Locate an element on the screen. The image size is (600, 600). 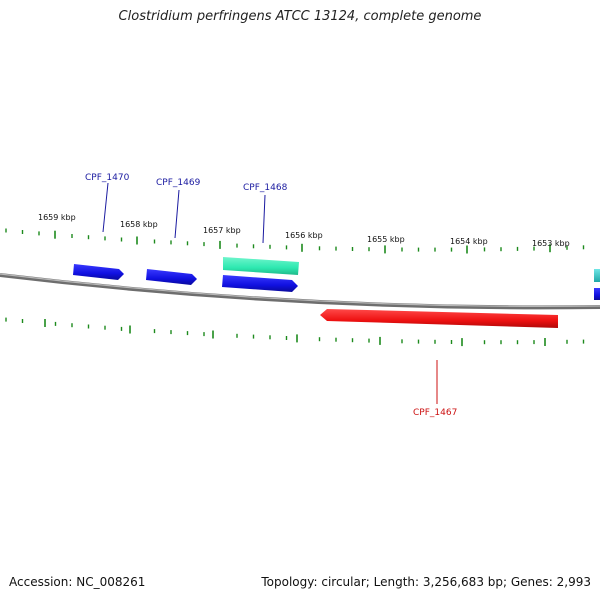
gene-cpf-1467-label: CPF_1467 is located at coordinates (435, 413).